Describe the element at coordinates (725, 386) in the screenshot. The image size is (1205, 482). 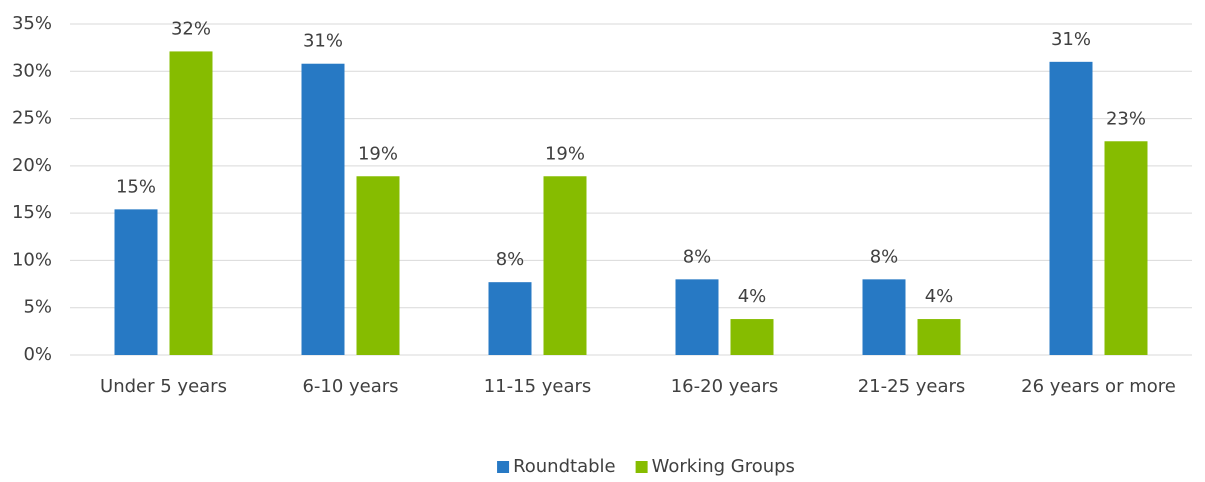
I see `x-tick-label: 16-20 years` at that location.